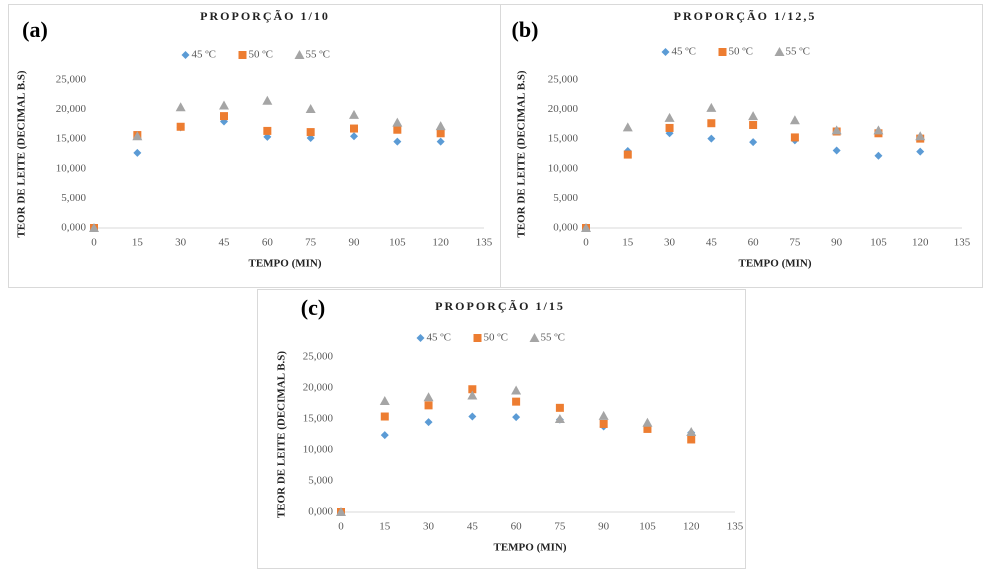  I want to click on chart-title: PROPORÇÃO 1/12,5, so click(745, 16).